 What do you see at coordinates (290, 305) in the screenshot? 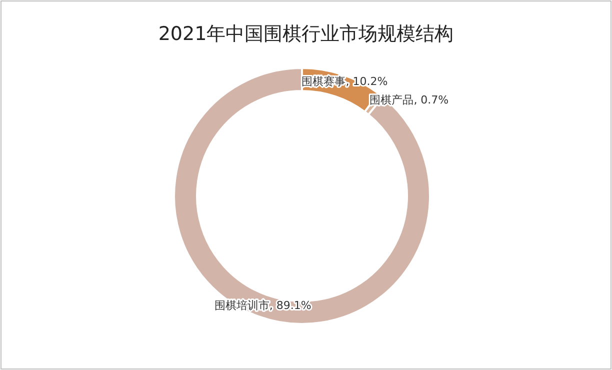
I see `data-label: , 89.1%` at bounding box center [290, 305].